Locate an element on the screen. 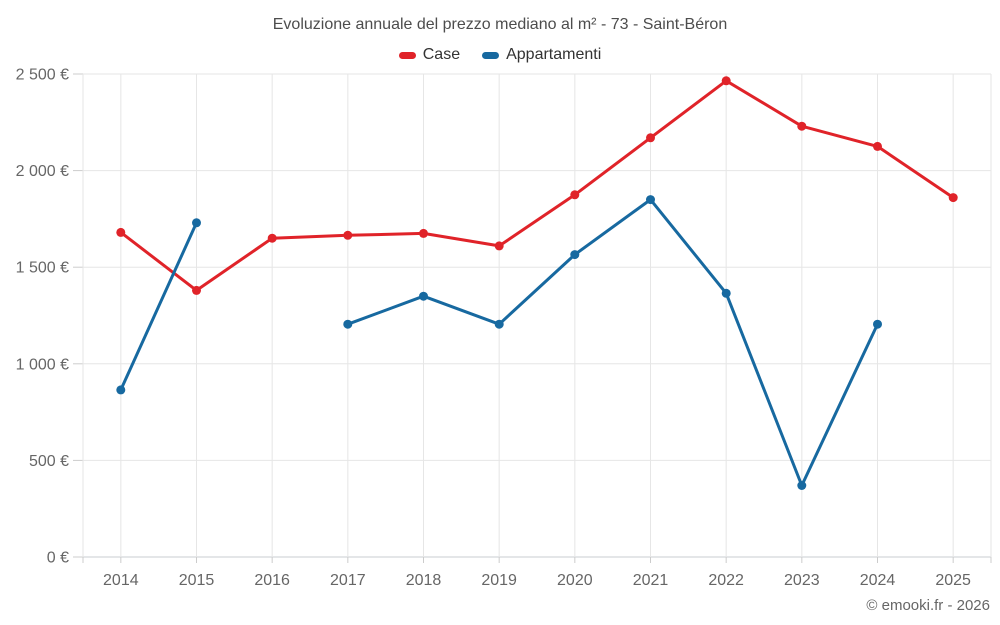  data-point-appartamenti-2014 is located at coordinates (121, 390).